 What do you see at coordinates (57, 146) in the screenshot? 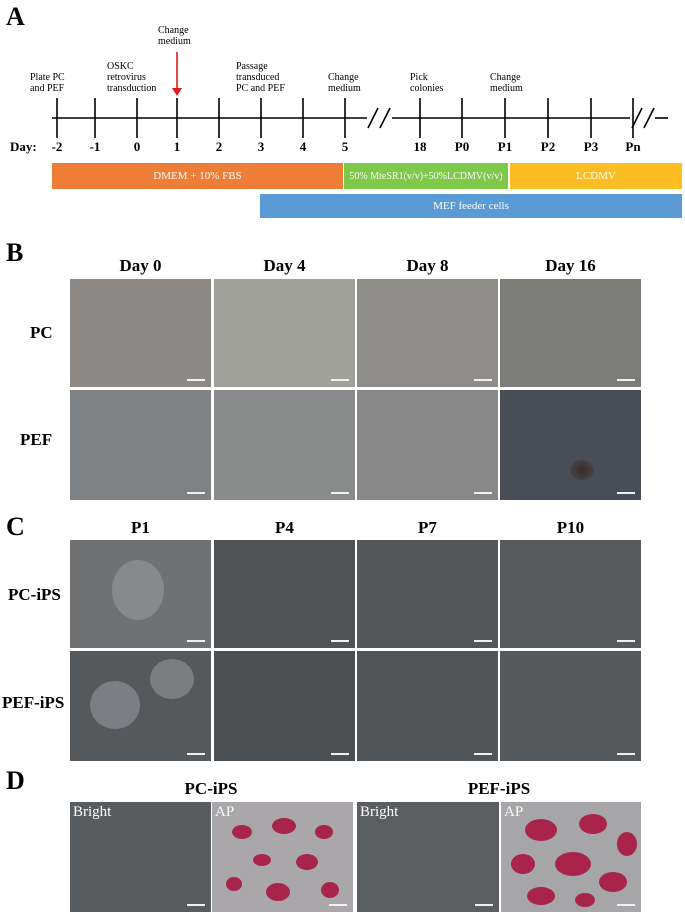
I see `timeline-tick-label: -2` at bounding box center [57, 146].